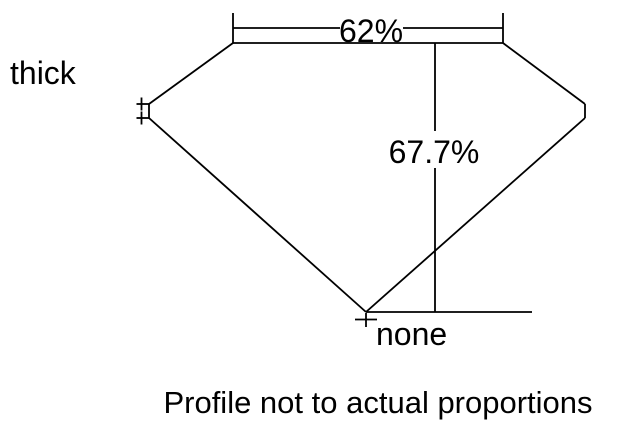 The width and height of the screenshot is (640, 430). I want to click on crown-outline-right, so click(544, 73).